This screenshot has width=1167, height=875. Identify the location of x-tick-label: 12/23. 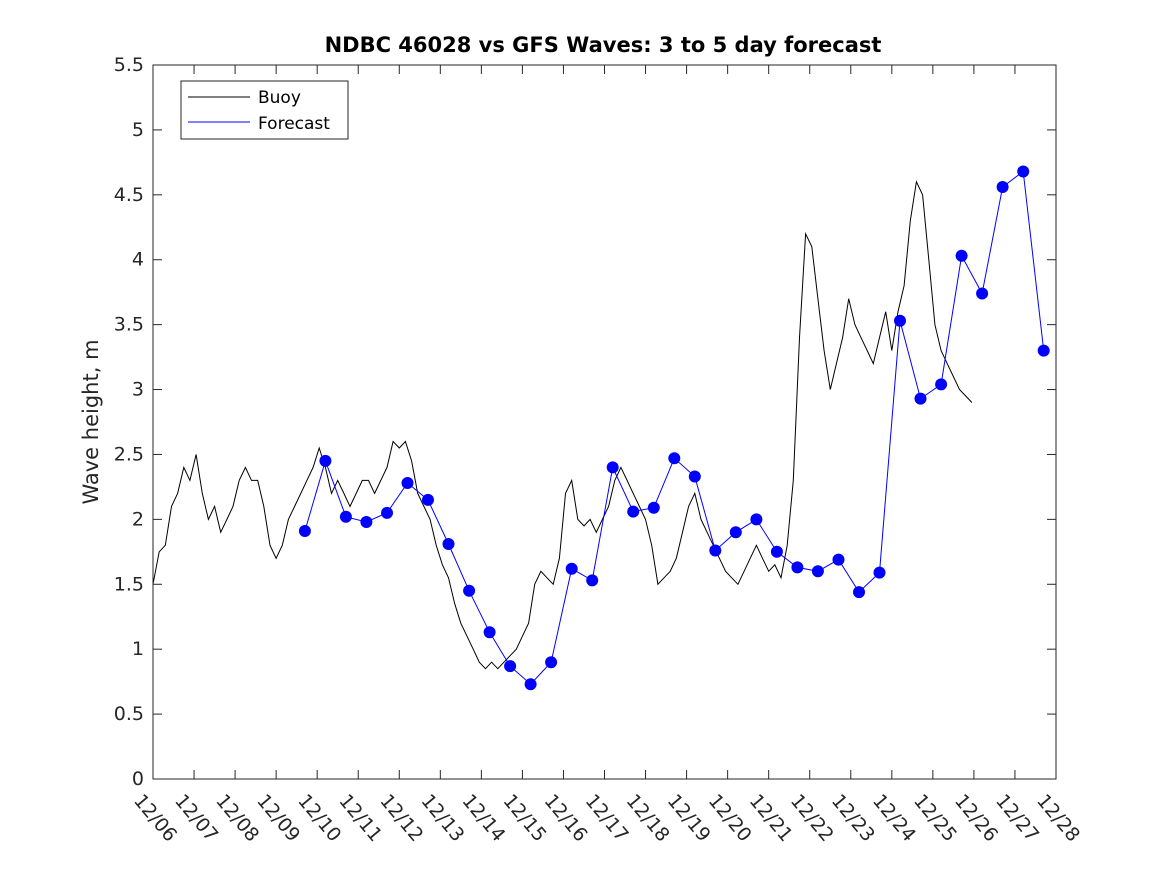
(853, 818).